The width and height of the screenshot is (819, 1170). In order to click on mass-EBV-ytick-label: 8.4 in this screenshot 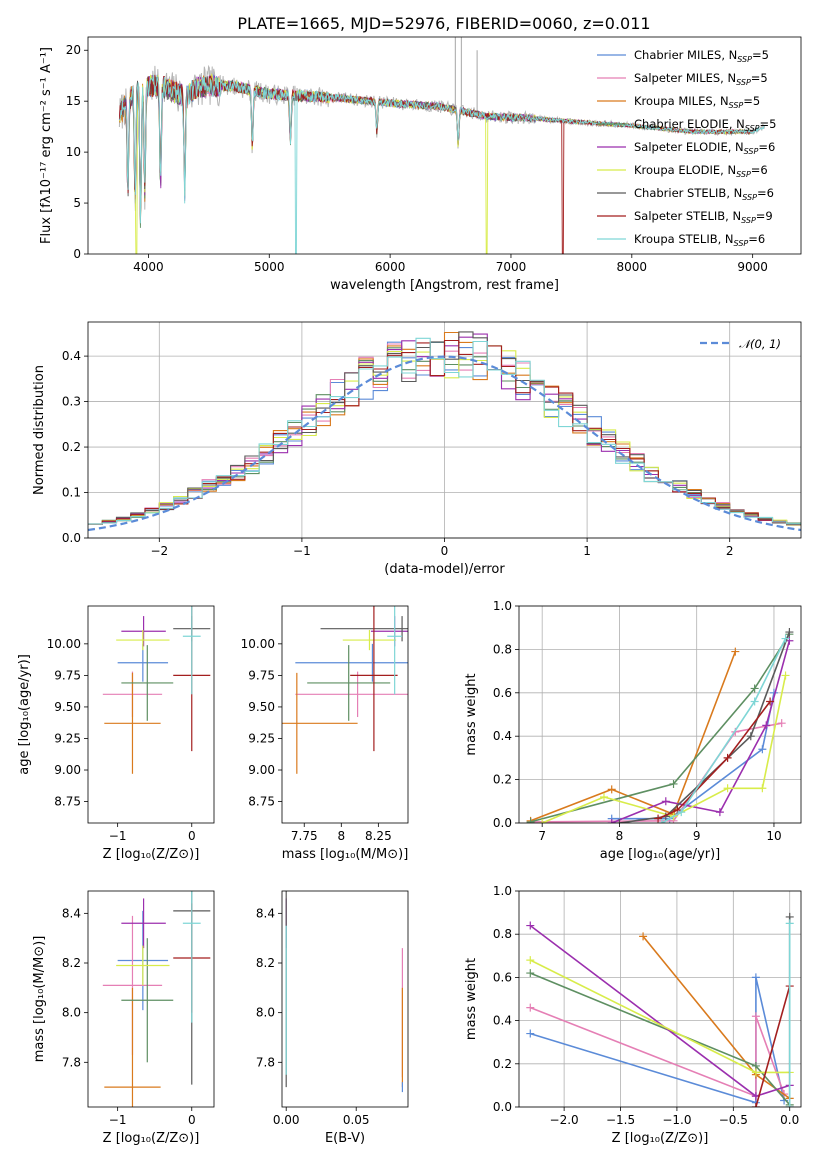, I will do `click(265, 913)`.